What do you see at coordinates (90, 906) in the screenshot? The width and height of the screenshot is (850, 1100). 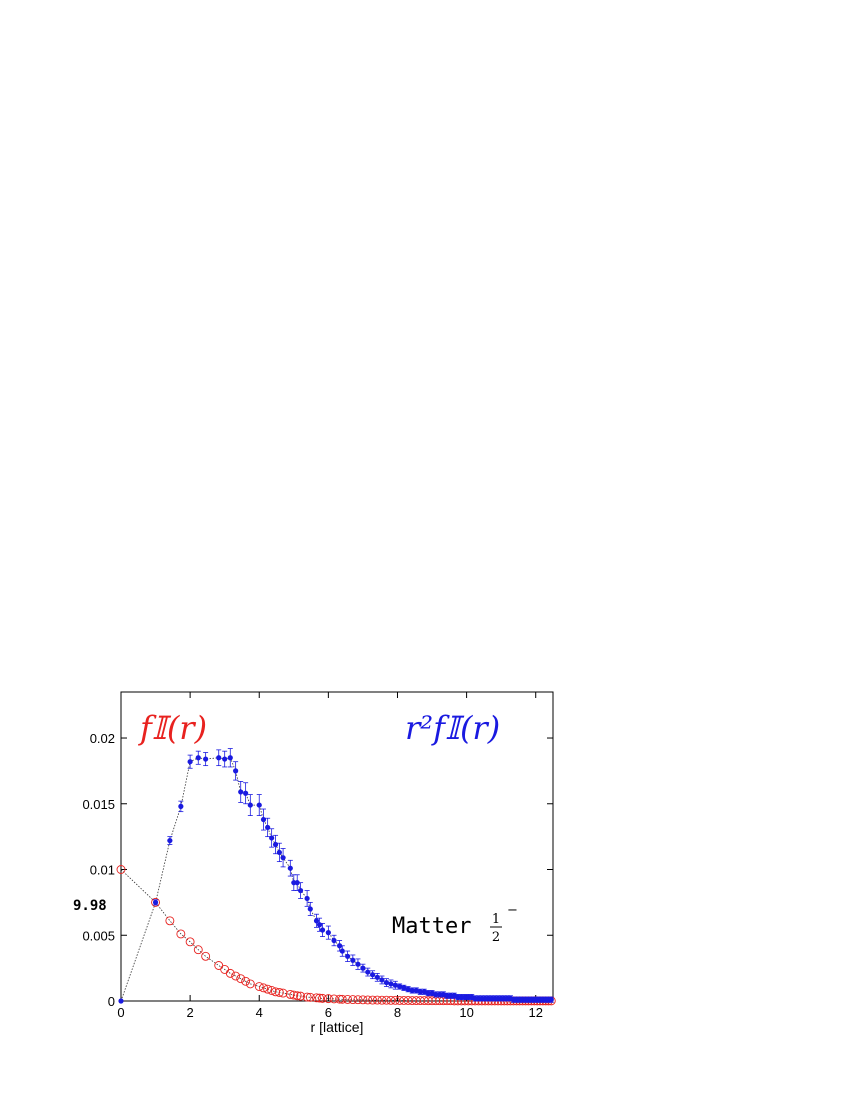 I see `side-label: 9.98` at bounding box center [90, 906].